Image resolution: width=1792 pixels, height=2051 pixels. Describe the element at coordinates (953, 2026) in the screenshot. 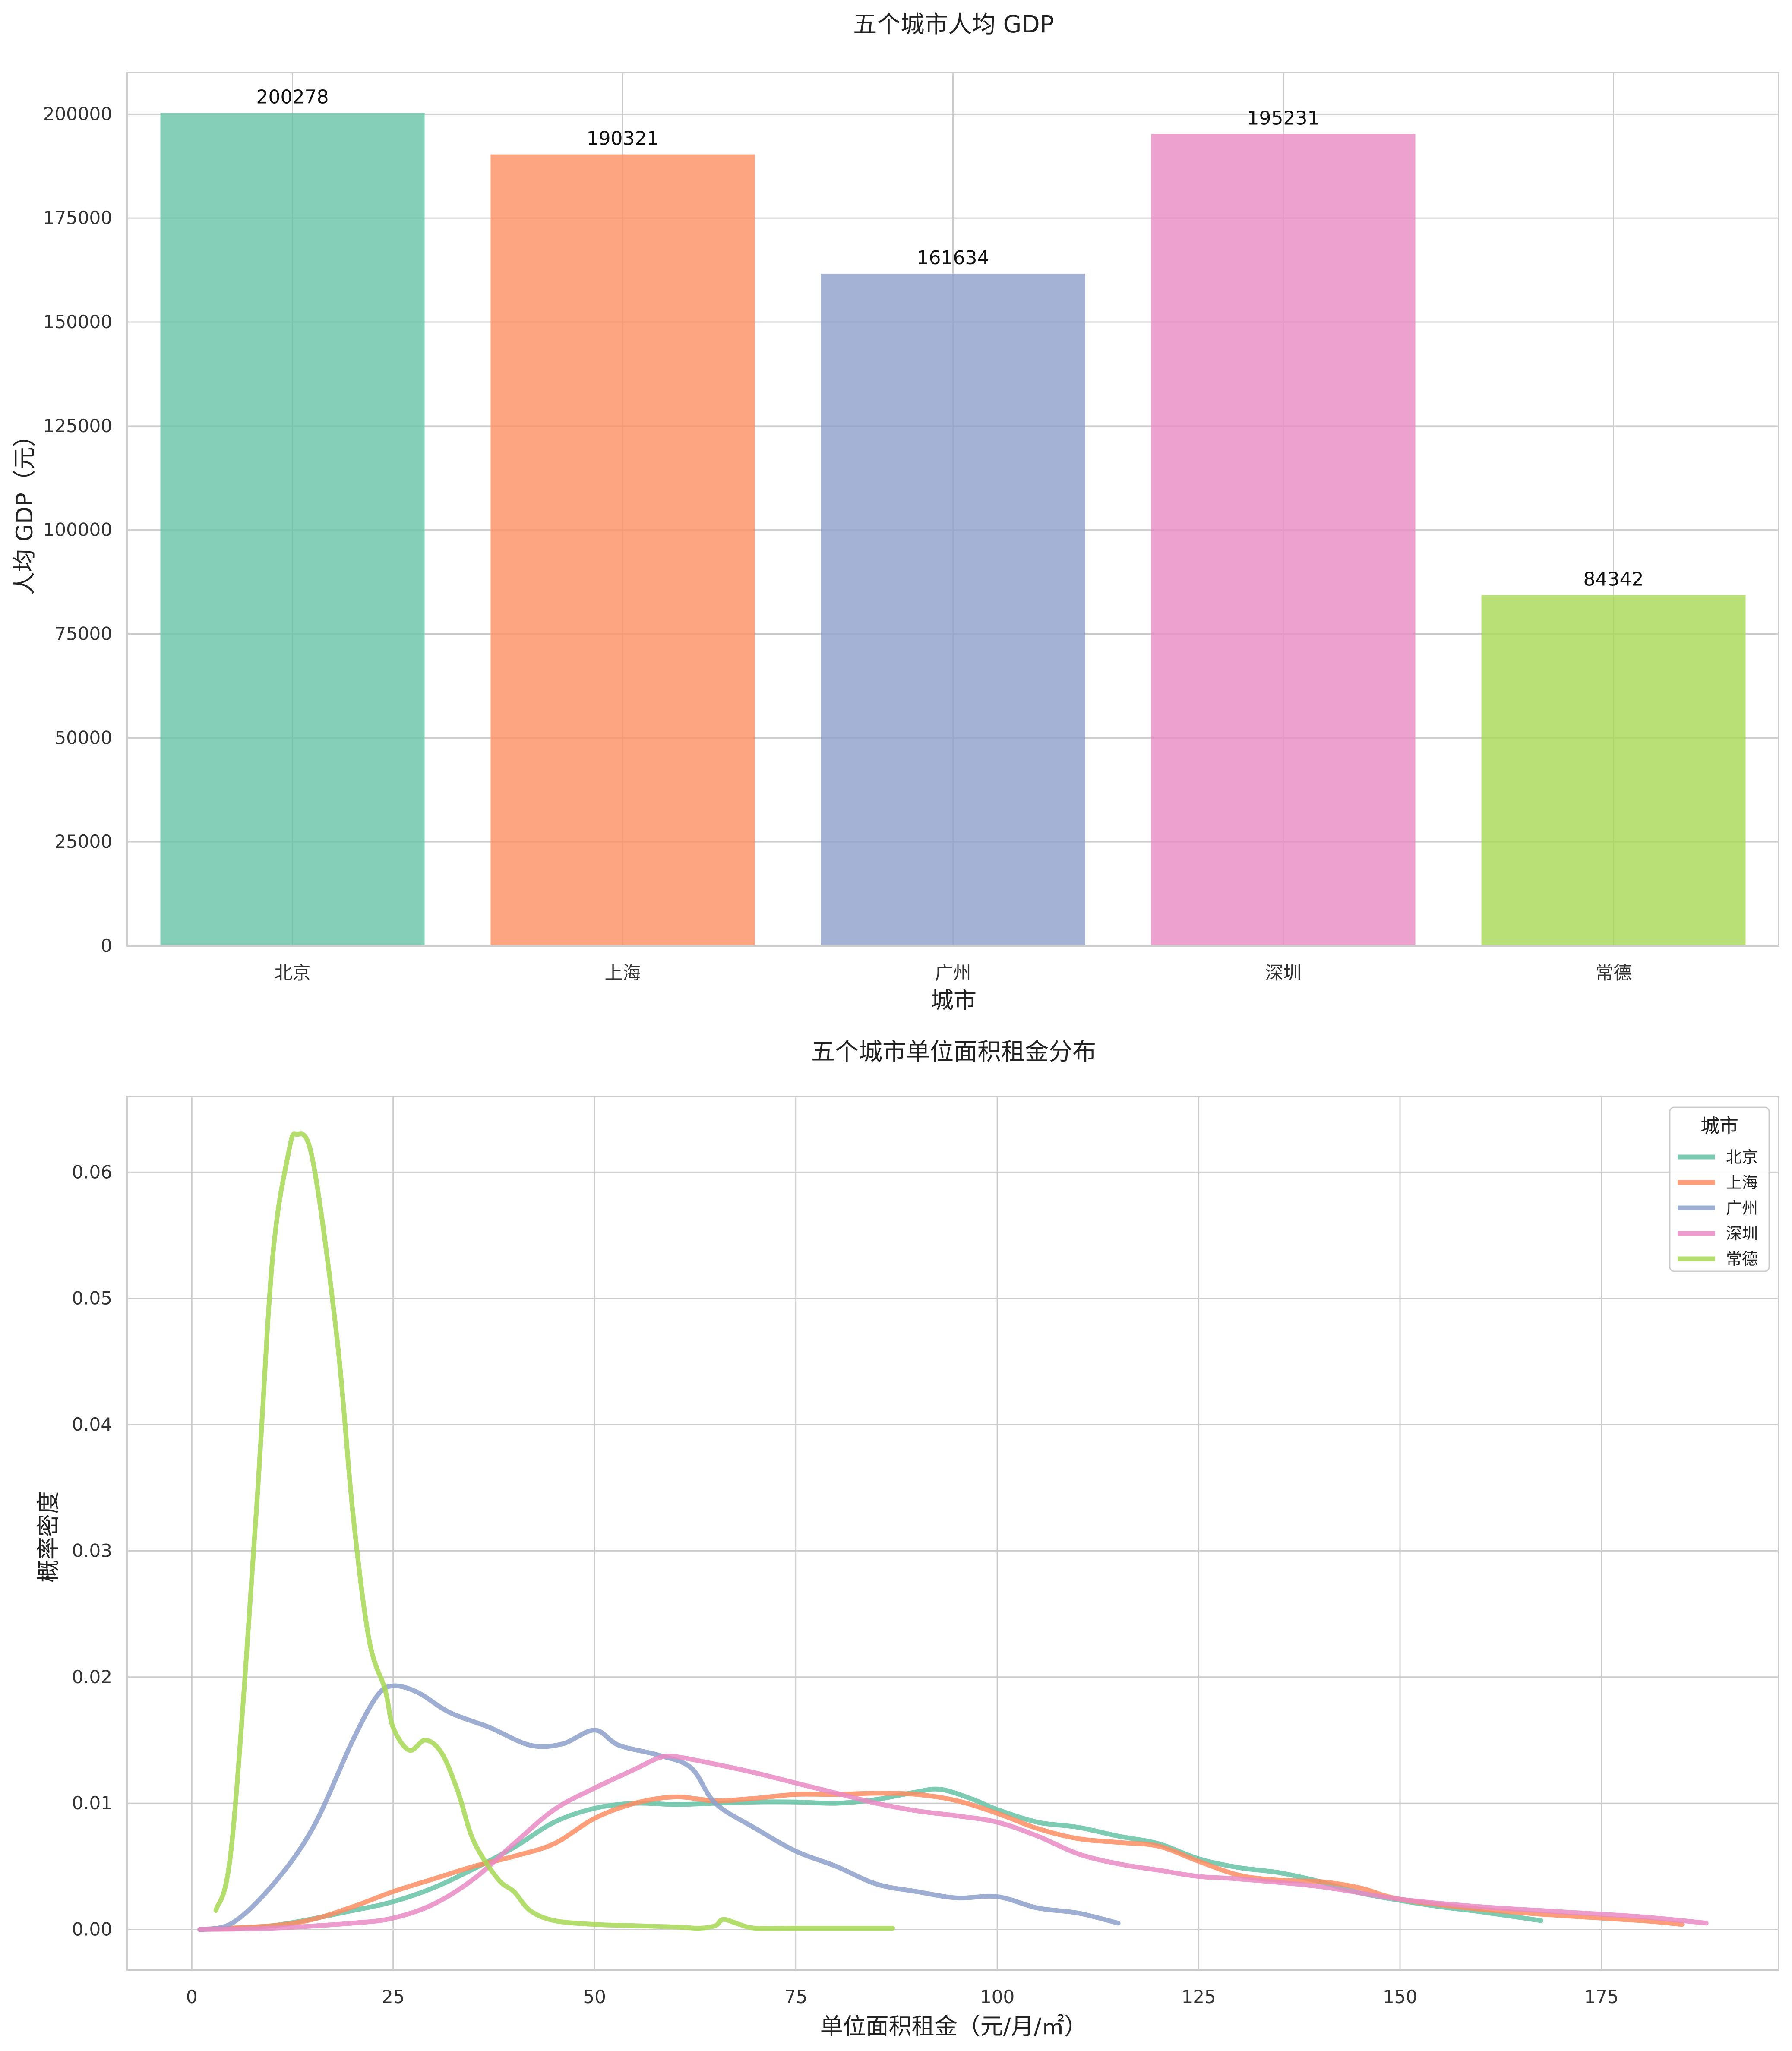

I see `rent-x-axis-label: 单位面积租金（元/月/㎡）` at that location.